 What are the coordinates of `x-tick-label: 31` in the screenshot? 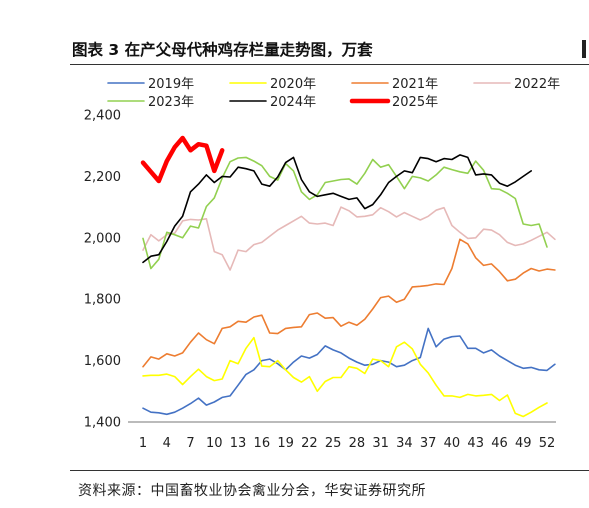 It's located at (380, 443).